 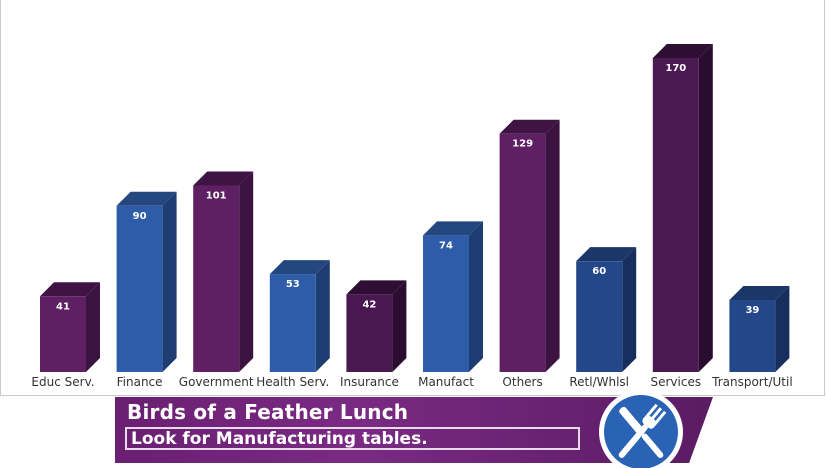 I want to click on x-tick-label: Insurance, so click(x=369, y=382).